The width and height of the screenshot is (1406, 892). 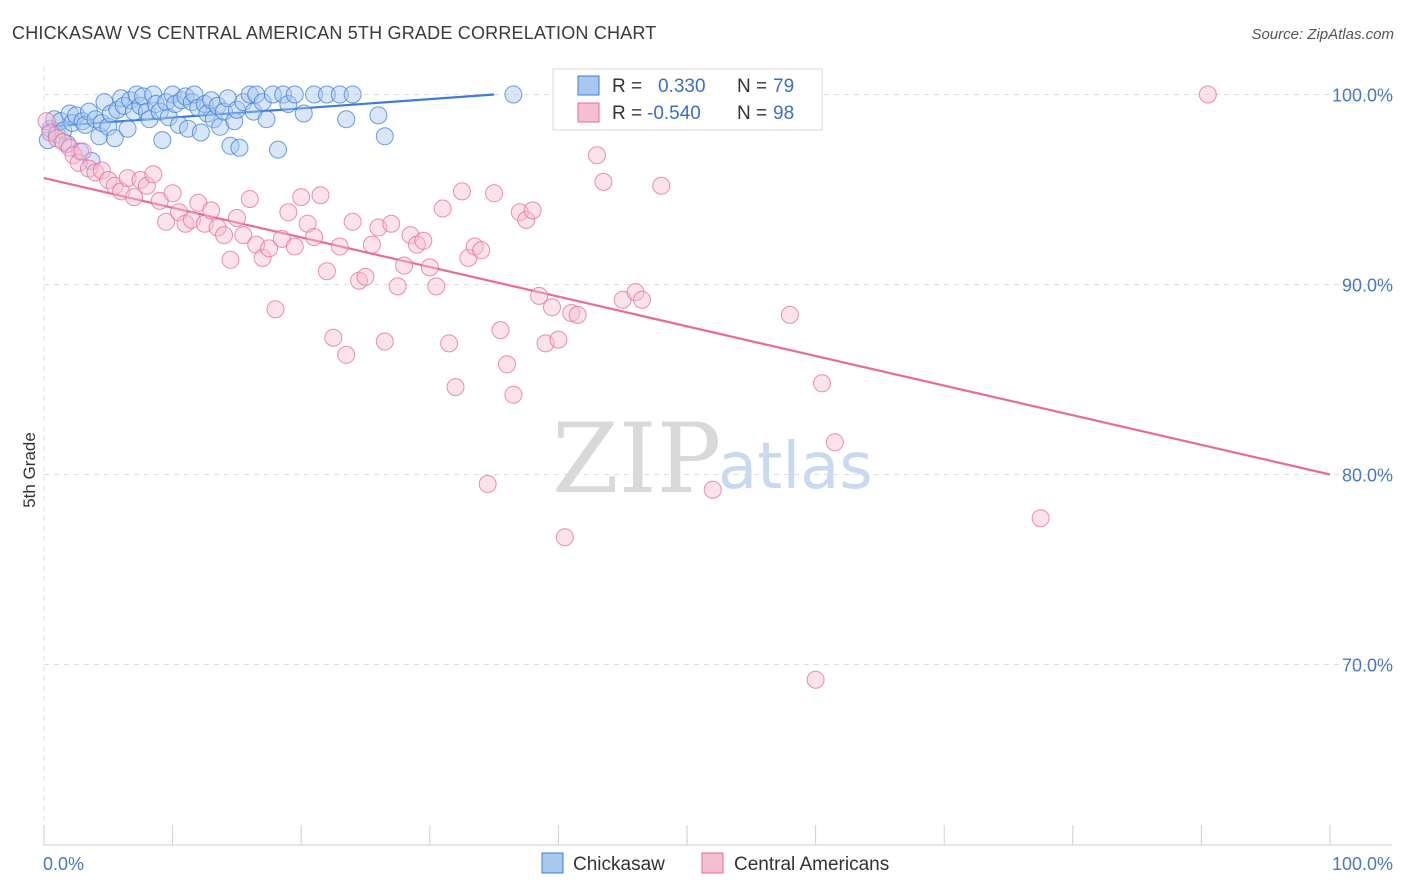 I want to click on y-tick-label-1: 90.0%, so click(x=1367, y=286).